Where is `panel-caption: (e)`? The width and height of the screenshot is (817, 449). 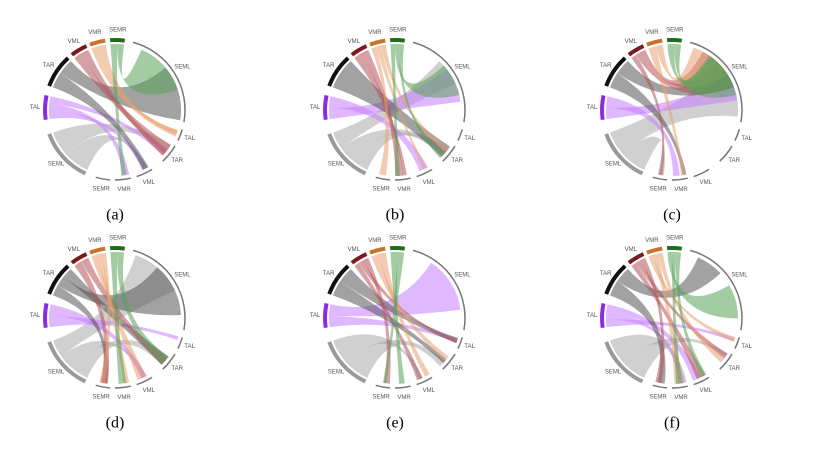
panel-caption: (e) is located at coordinates (395, 423).